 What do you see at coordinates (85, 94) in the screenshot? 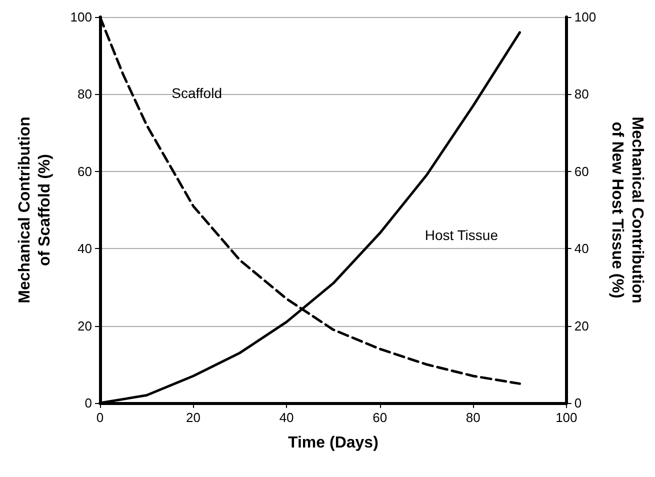
I see `y-tick-label: 80` at bounding box center [85, 94].